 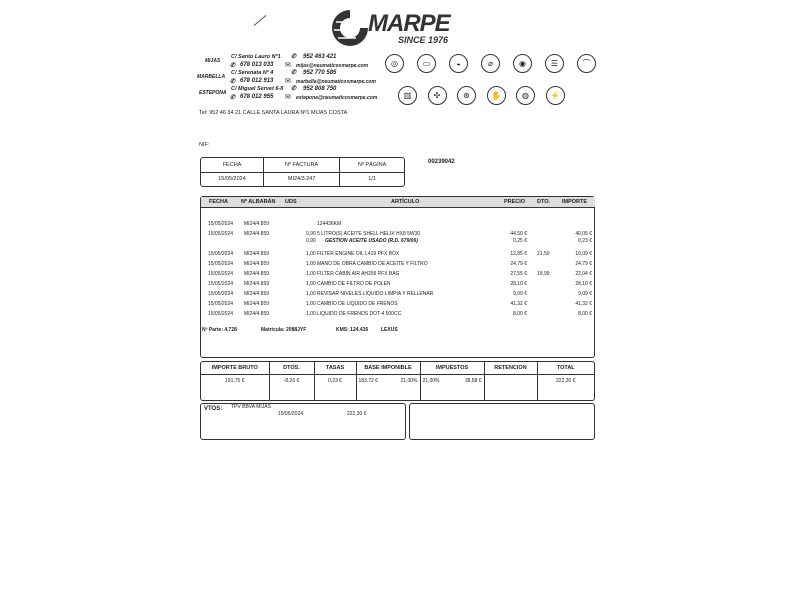 What do you see at coordinates (452, 368) in the screenshot?
I see `totals-header: IMPUESTOS` at bounding box center [452, 368].